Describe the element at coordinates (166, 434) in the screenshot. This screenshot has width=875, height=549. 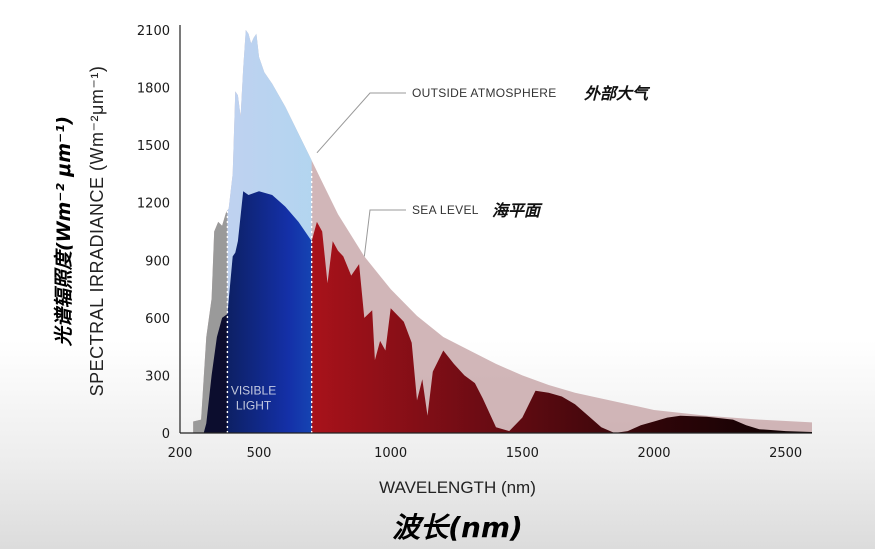
I see `y-tick-label: 0` at that location.